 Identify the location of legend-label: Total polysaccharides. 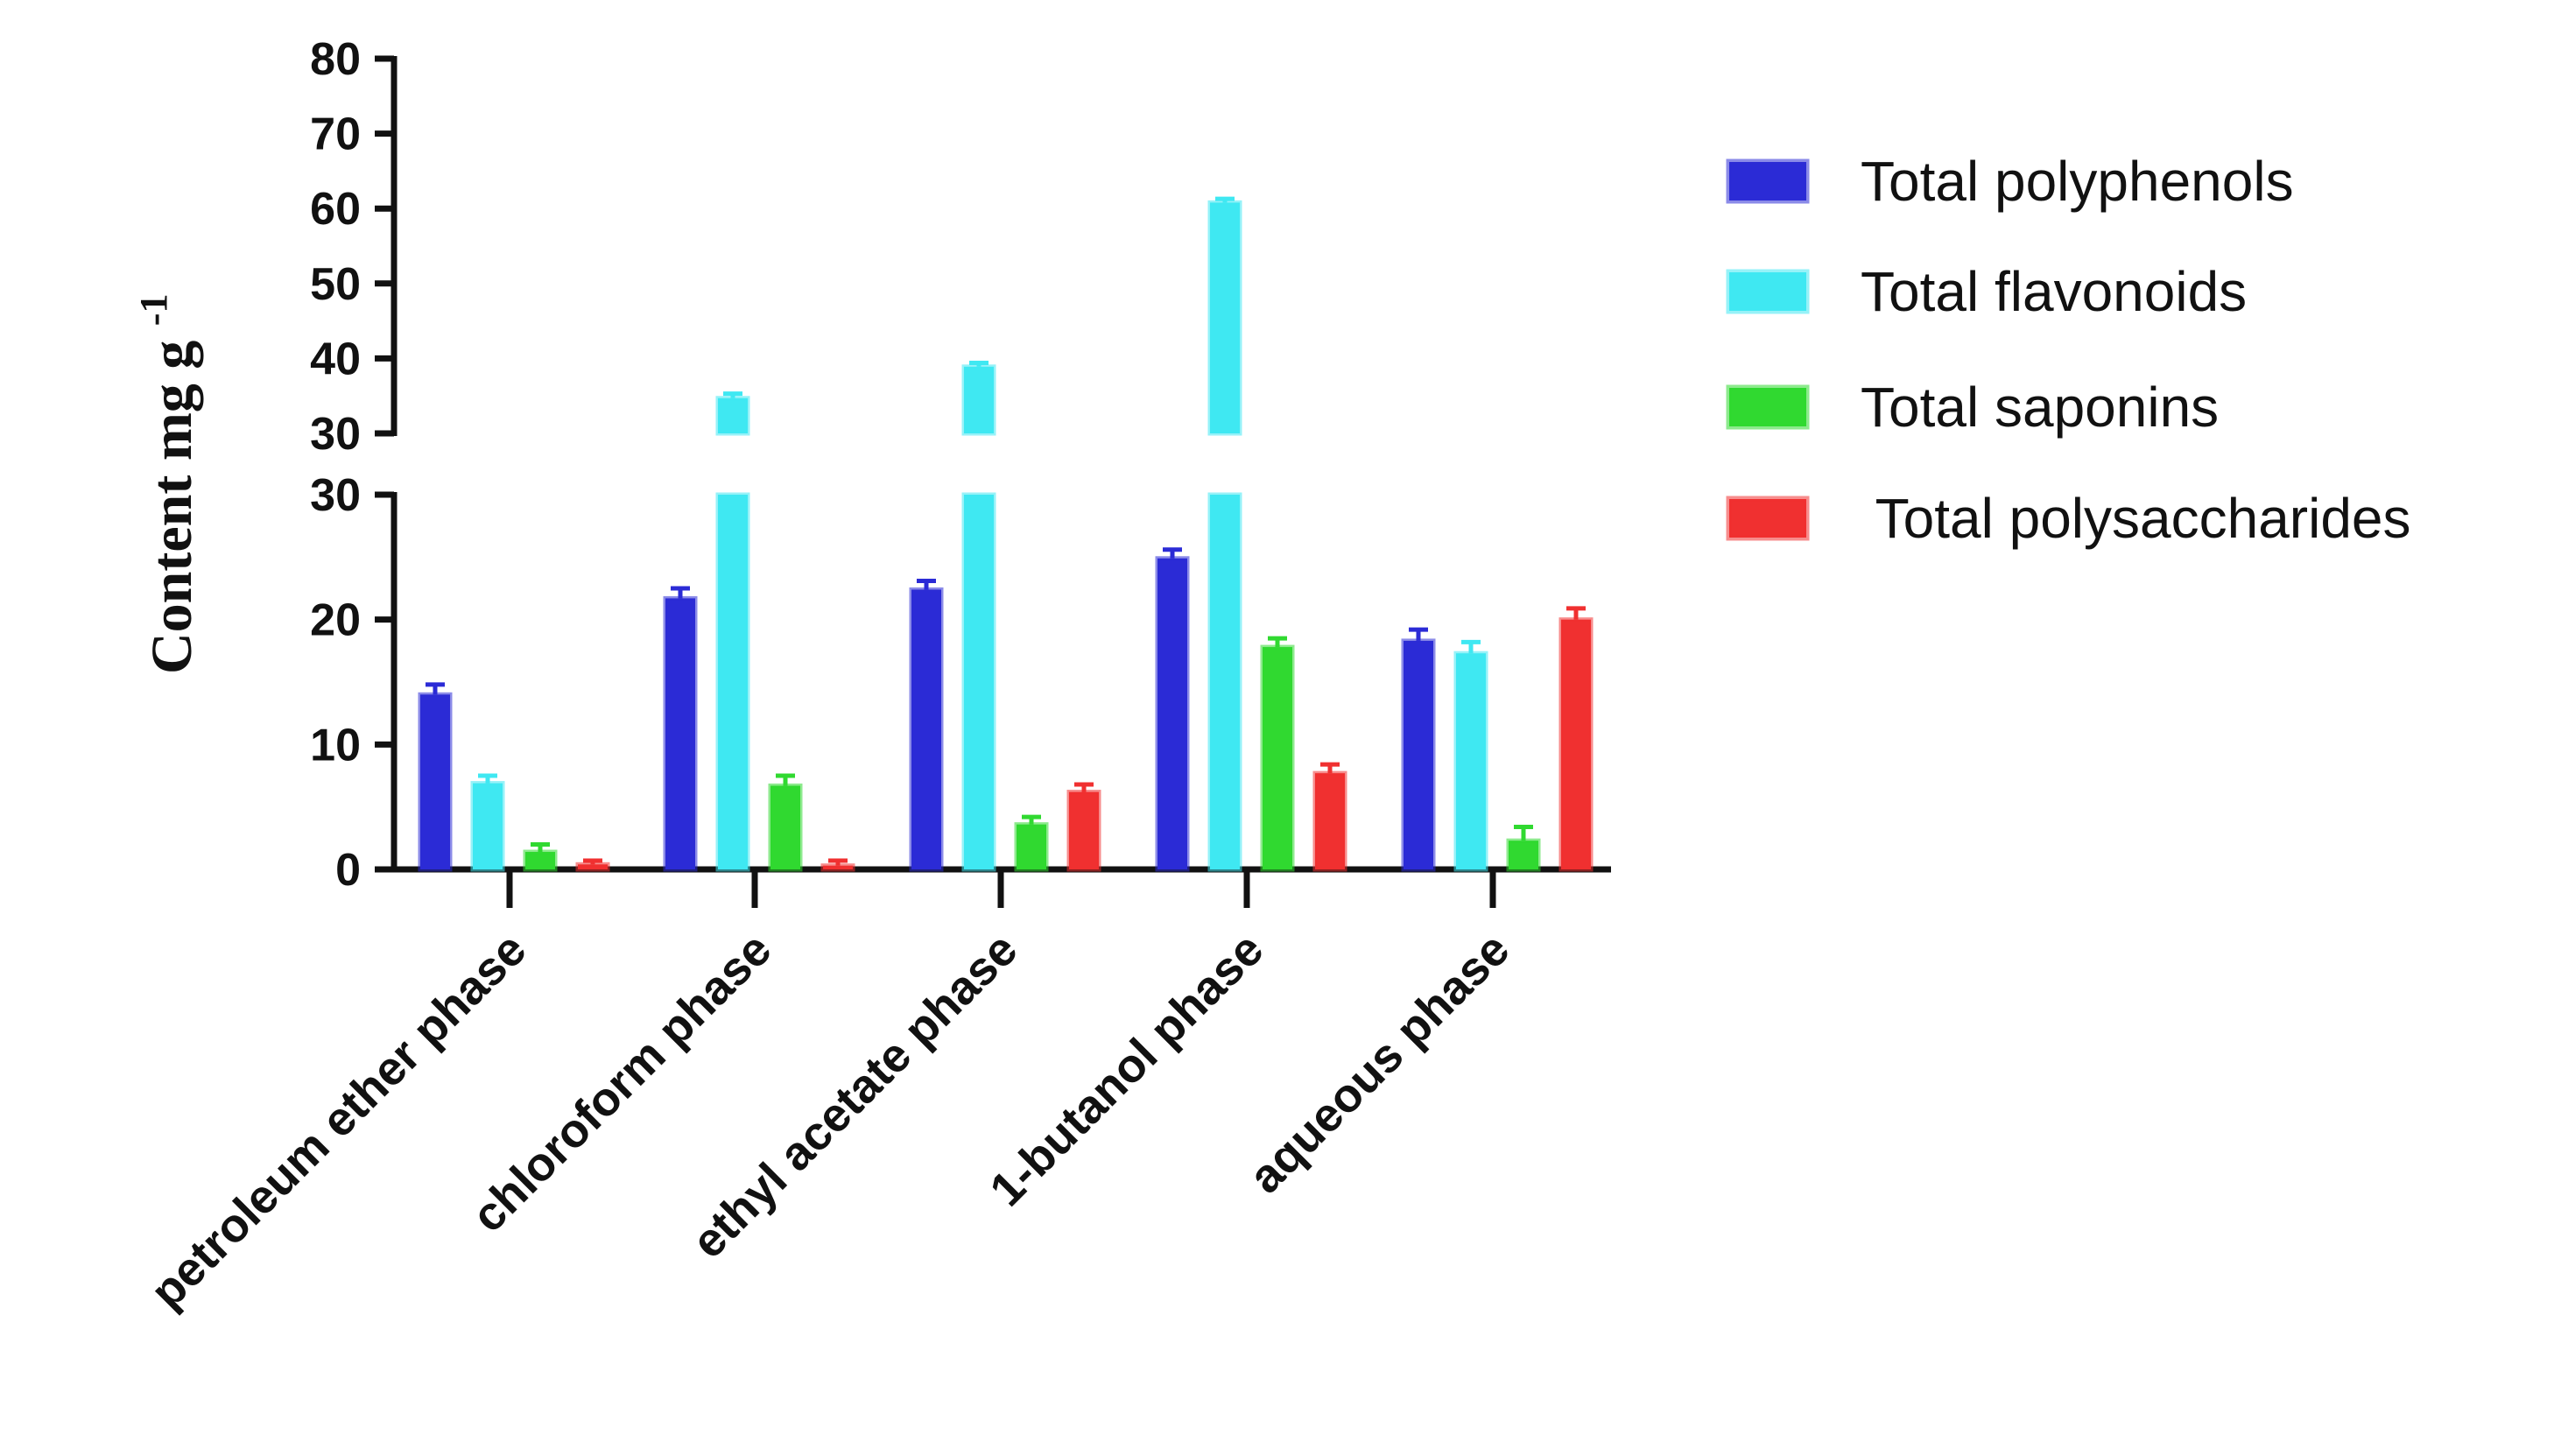
(2136, 518).